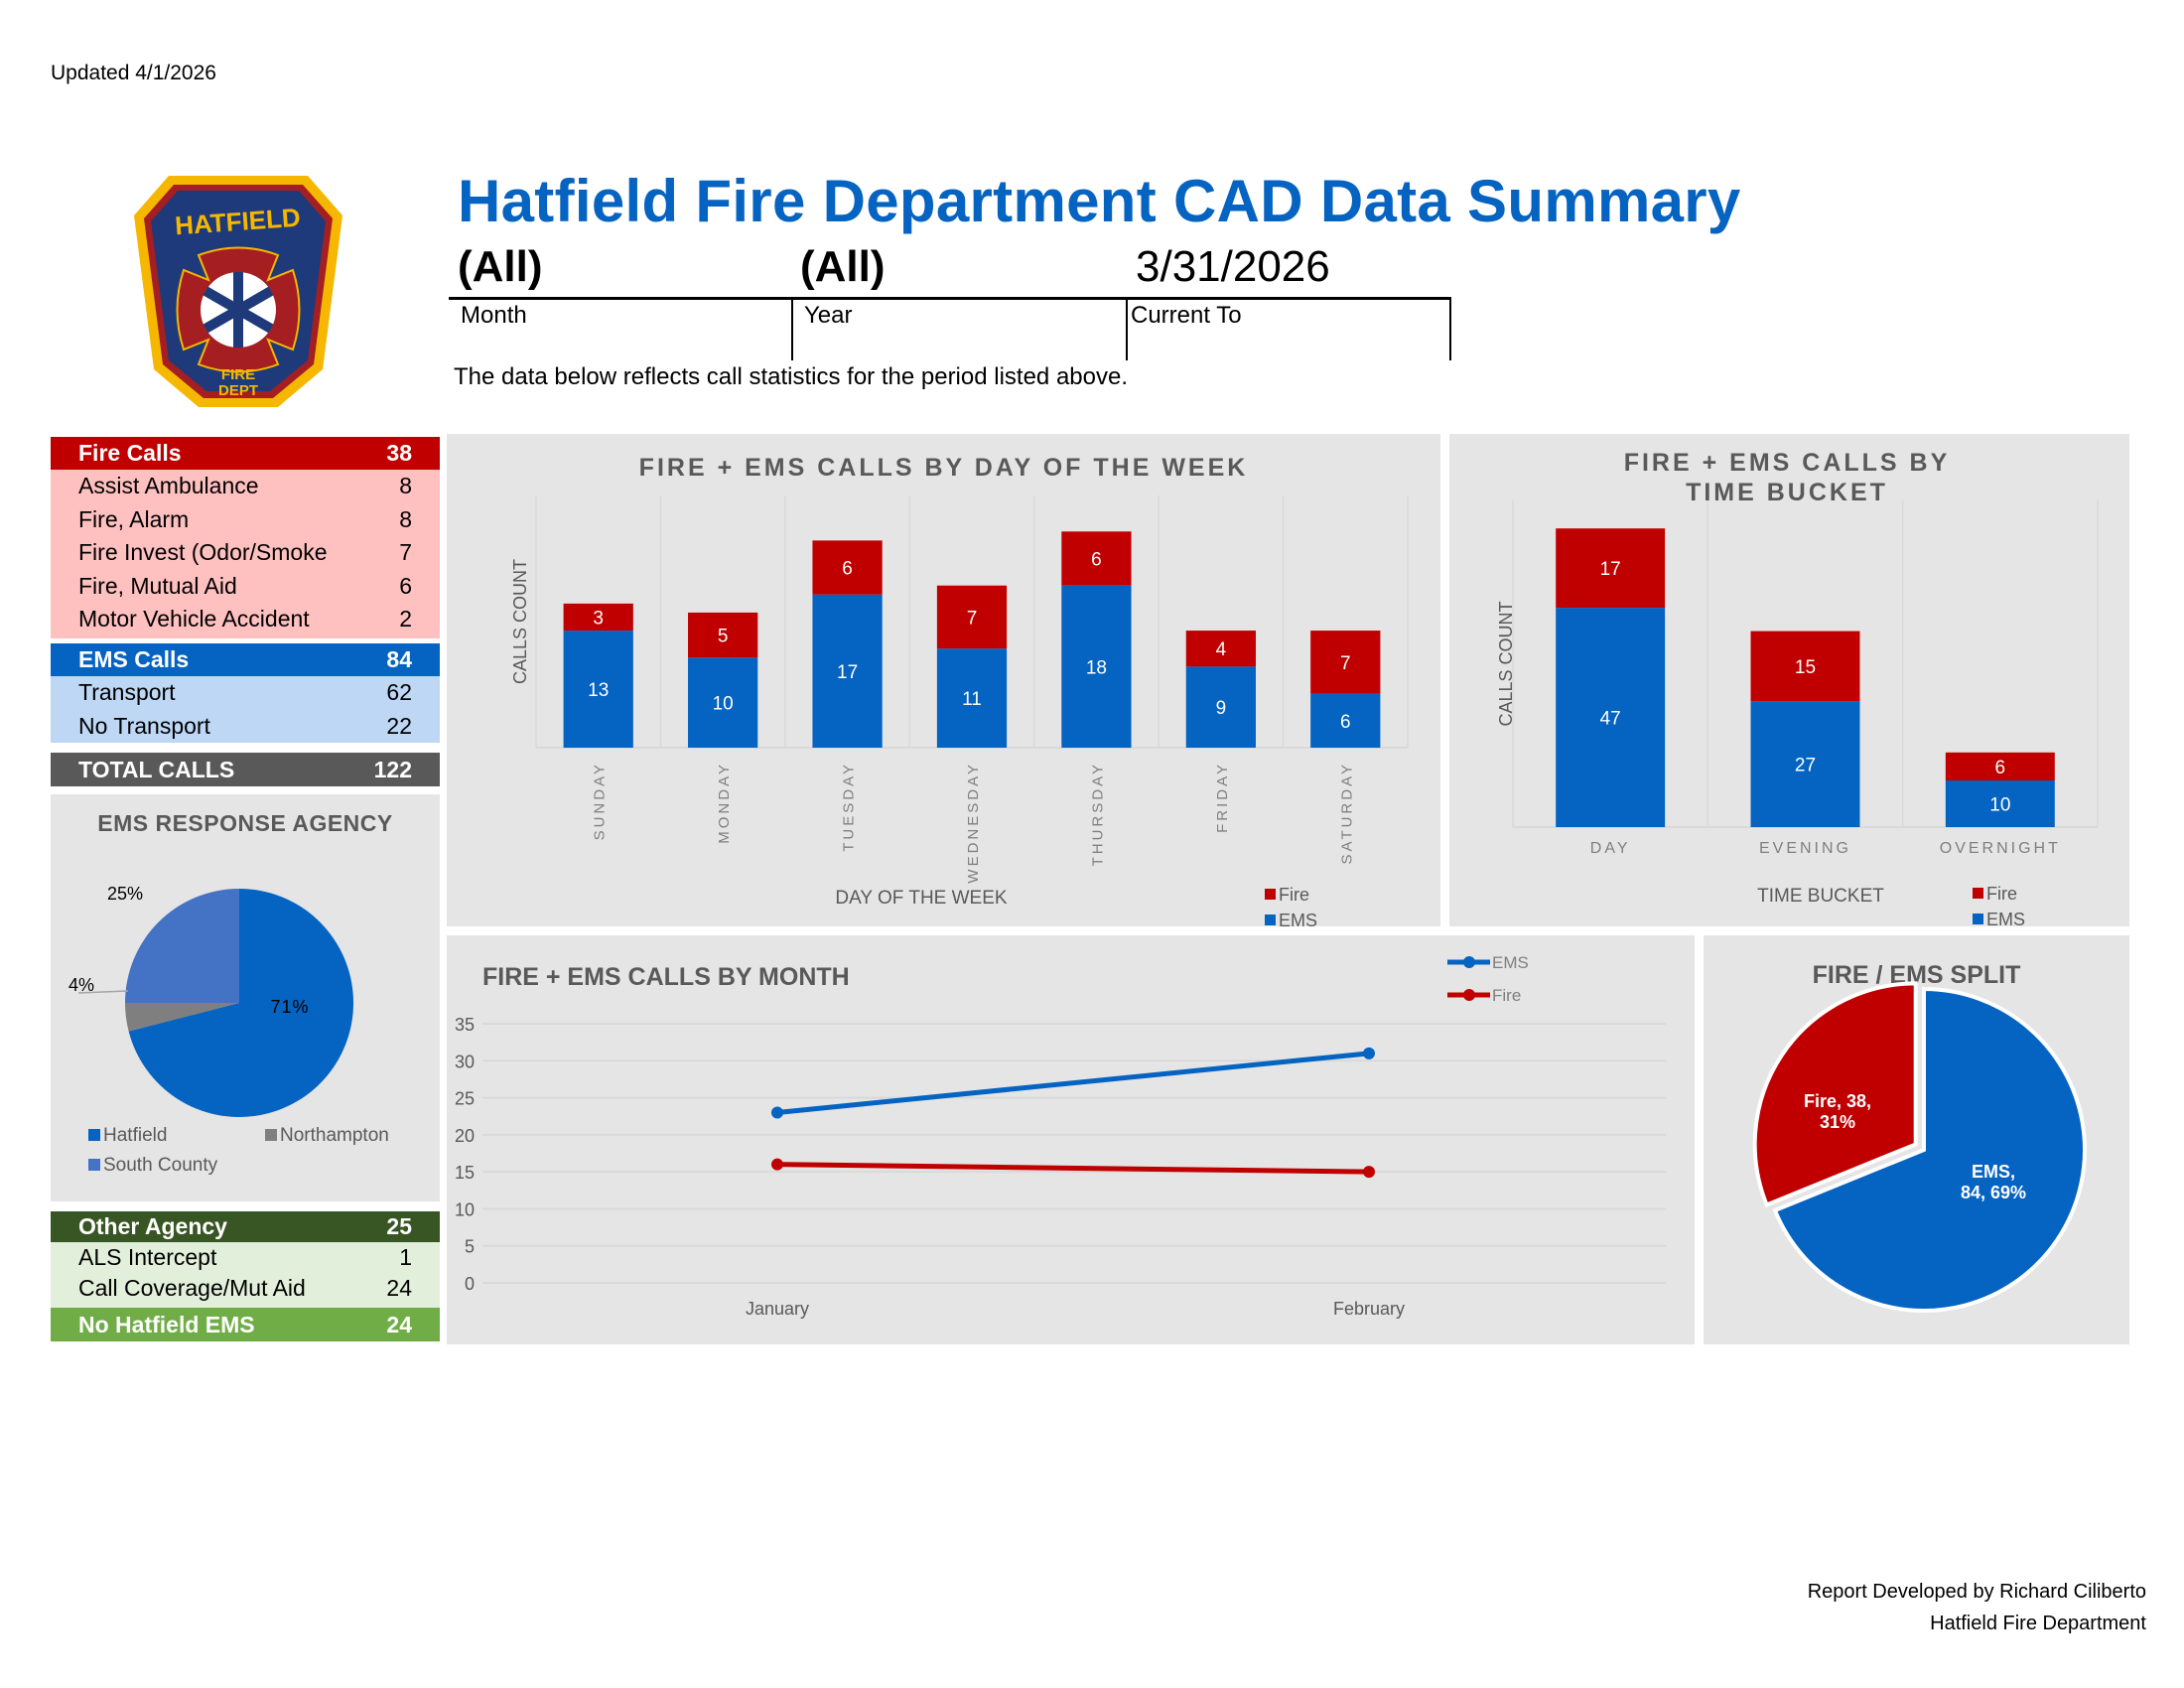 This screenshot has height=1688, width=2184. I want to click on row-label: No Transport, so click(144, 725).